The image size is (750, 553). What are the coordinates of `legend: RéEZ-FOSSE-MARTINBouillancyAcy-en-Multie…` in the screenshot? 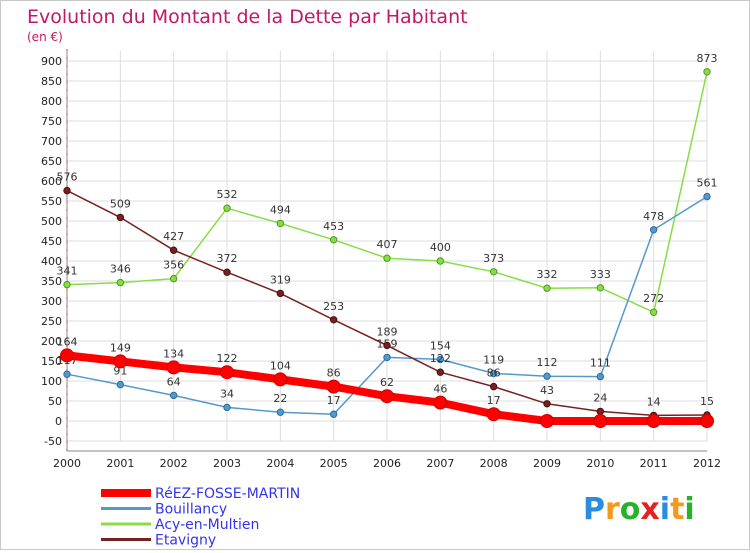 It's located at (200, 517).